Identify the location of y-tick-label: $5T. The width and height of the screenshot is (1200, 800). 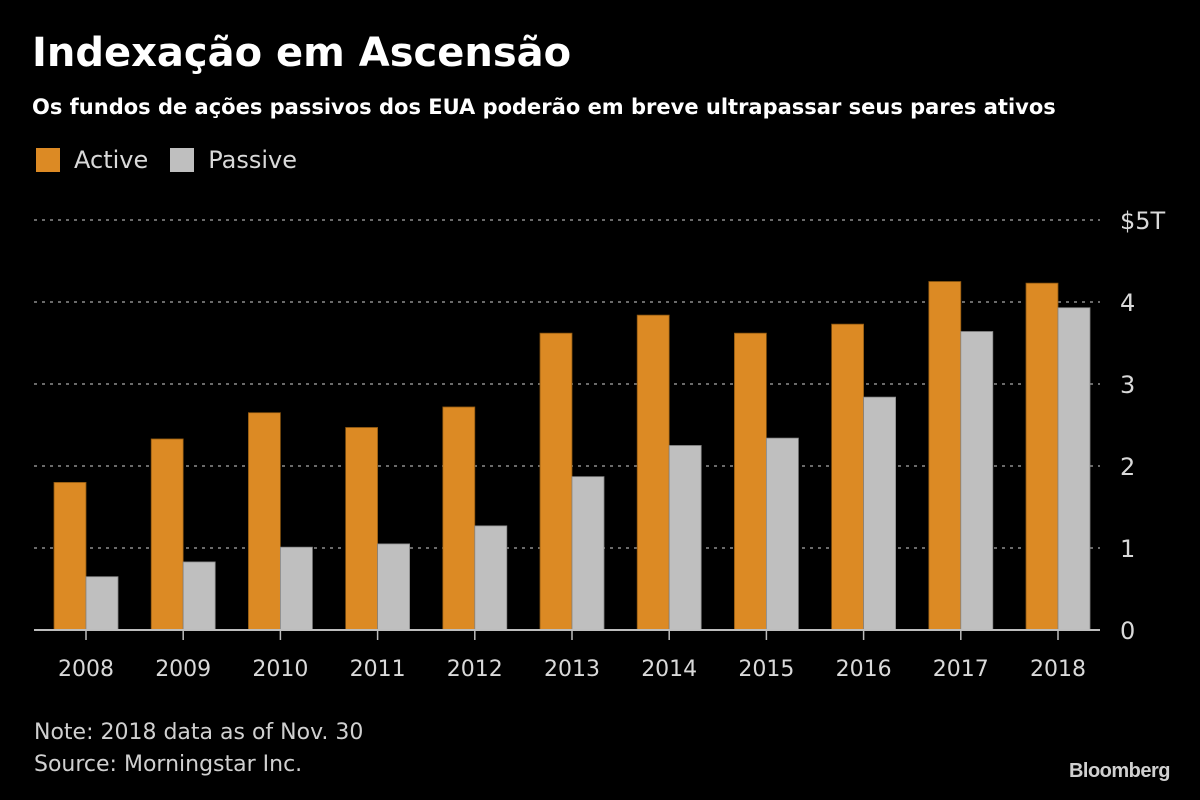
(1143, 221).